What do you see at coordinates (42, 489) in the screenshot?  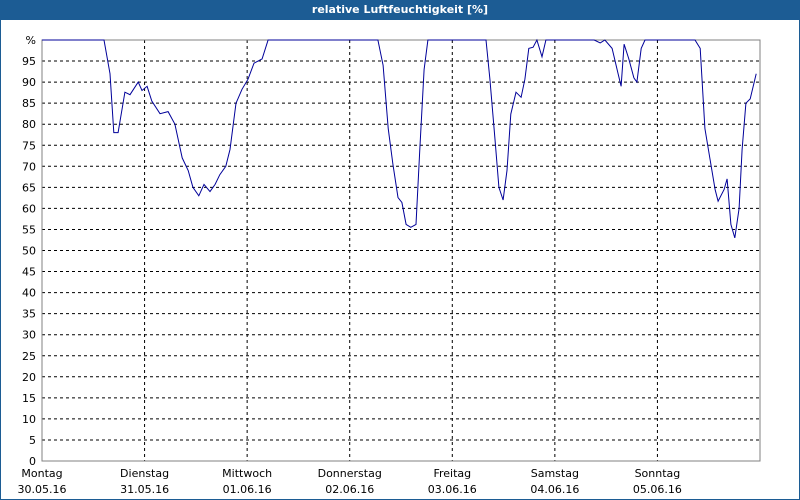 I see `x-tick-date: 30.05.16` at bounding box center [42, 489].